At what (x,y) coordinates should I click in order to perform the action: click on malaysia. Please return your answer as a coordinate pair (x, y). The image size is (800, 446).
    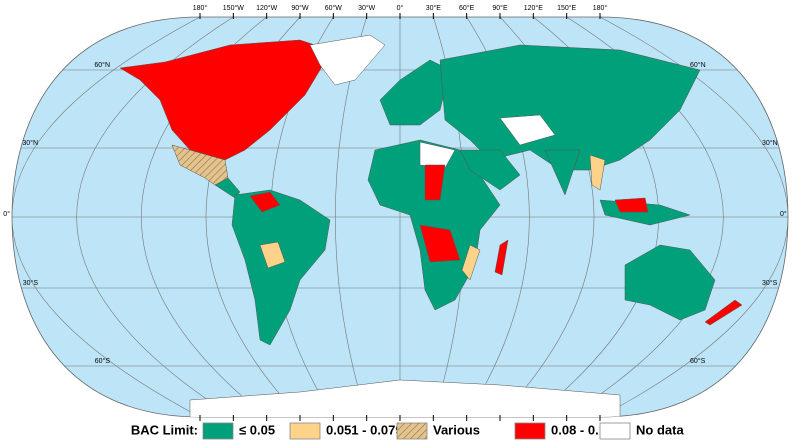
    Looking at the image, I should click on (631, 205).